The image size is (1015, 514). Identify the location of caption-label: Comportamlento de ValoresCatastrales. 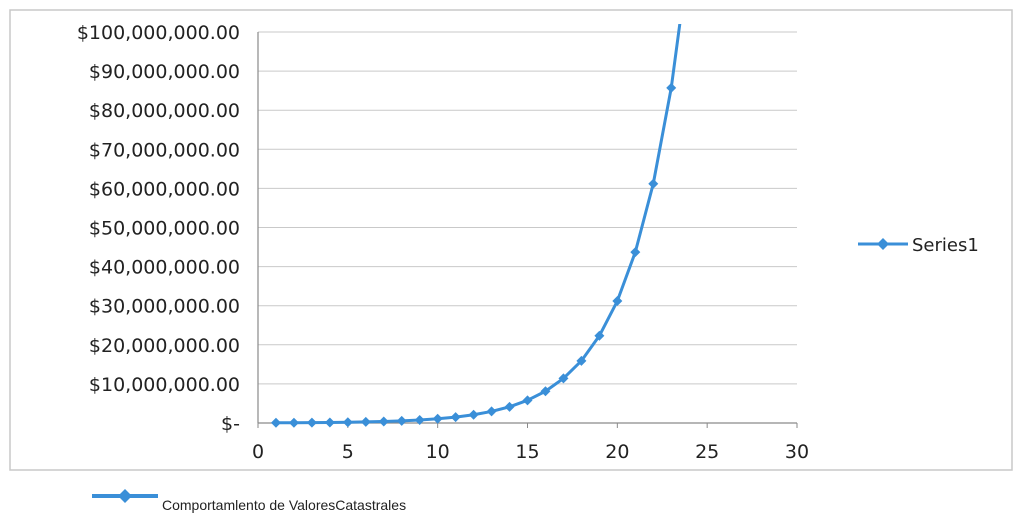
(284, 505).